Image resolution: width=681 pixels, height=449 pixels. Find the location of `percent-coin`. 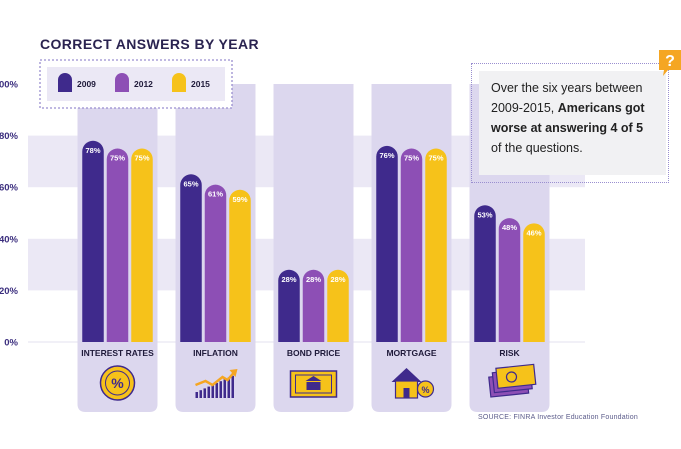

percent-coin is located at coordinates (425, 389).